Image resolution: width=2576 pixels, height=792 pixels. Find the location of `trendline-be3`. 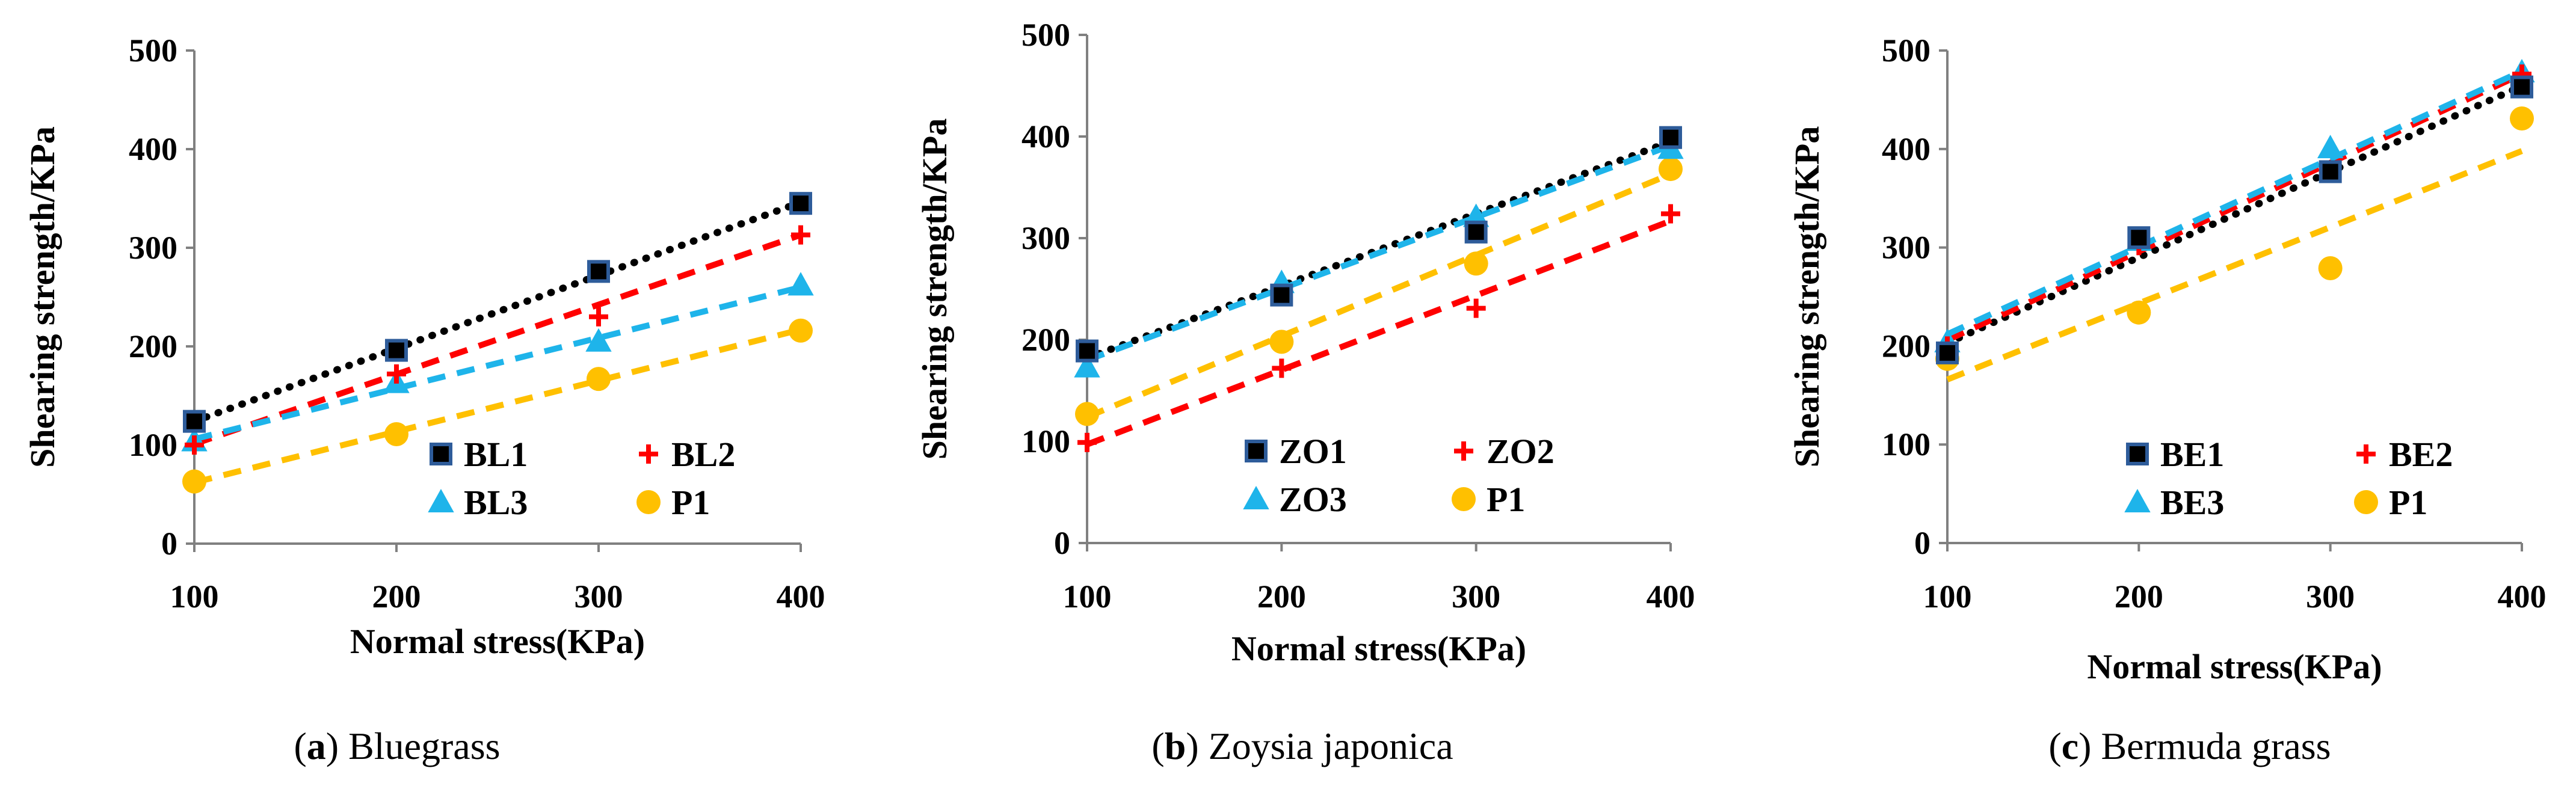

trendline-be3 is located at coordinates (2235, 202).